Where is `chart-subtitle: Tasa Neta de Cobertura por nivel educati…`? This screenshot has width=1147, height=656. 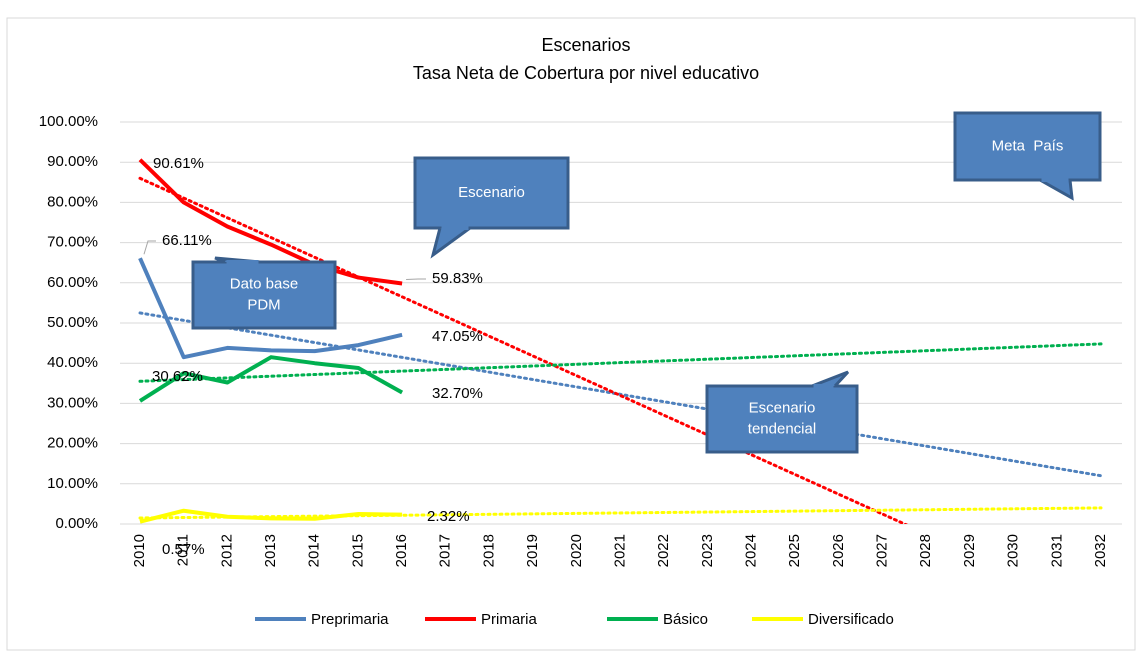
chart-subtitle: Tasa Neta de Cobertura por nivel educati… is located at coordinates (586, 73).